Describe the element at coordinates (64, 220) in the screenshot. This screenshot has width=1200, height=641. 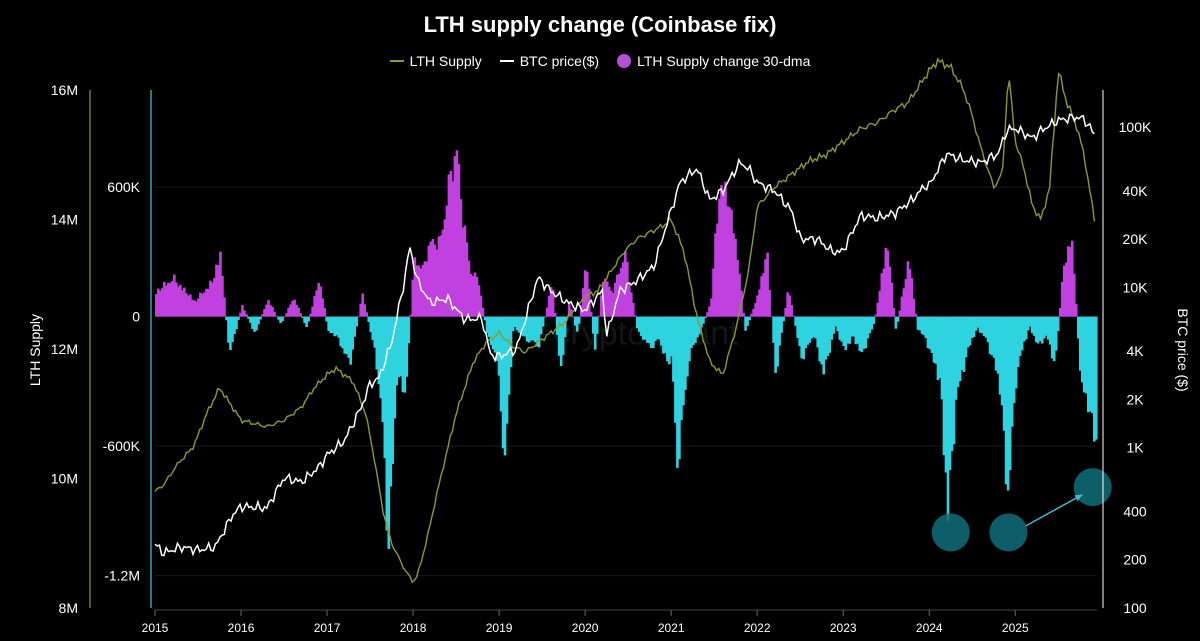
I see `lth-tick-label: 14M` at that location.